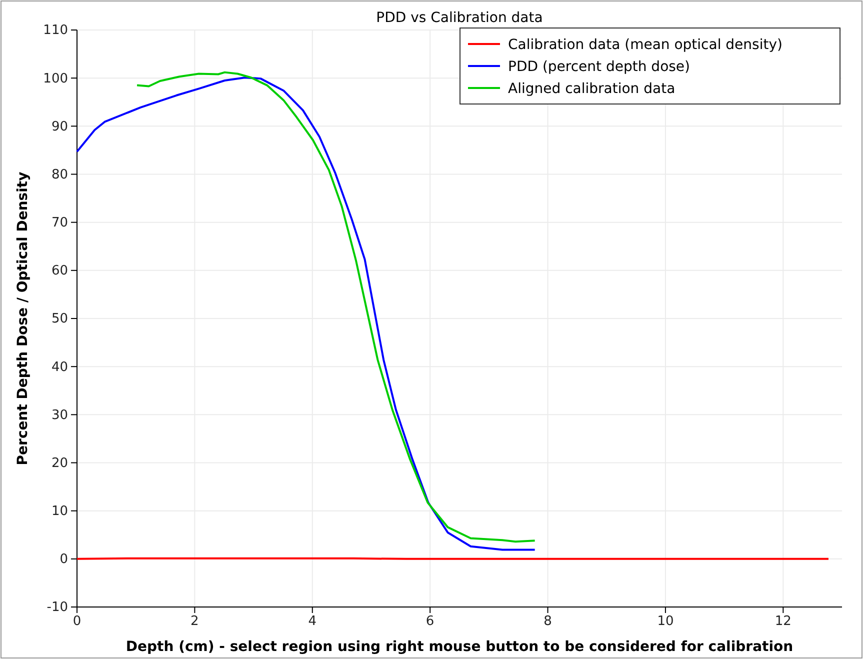  What do you see at coordinates (312, 622) in the screenshot?
I see `x-tick-label: 4` at bounding box center [312, 622].